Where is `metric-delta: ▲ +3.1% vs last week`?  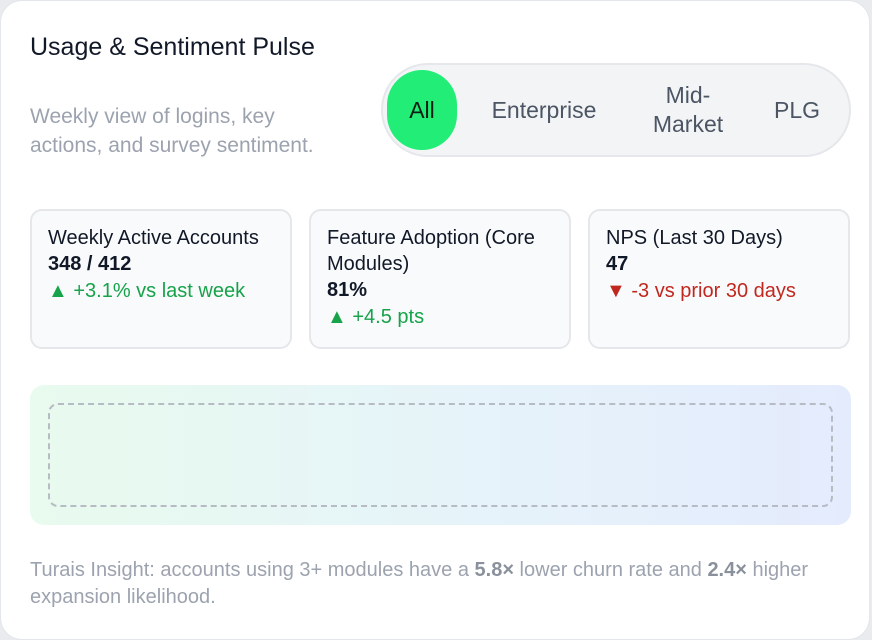
metric-delta: ▲ +3.1% vs last week is located at coordinates (147, 291).